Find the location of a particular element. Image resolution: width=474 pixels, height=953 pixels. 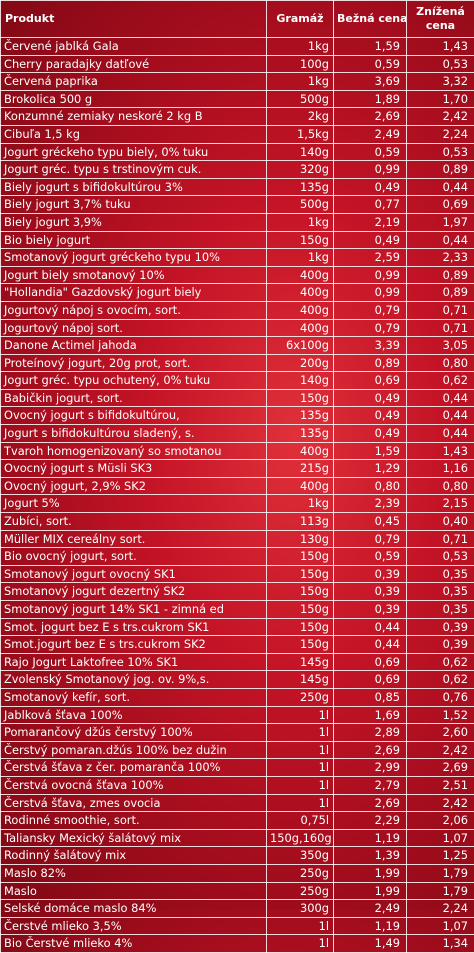

regular-price: 0,44 is located at coordinates (370, 645).